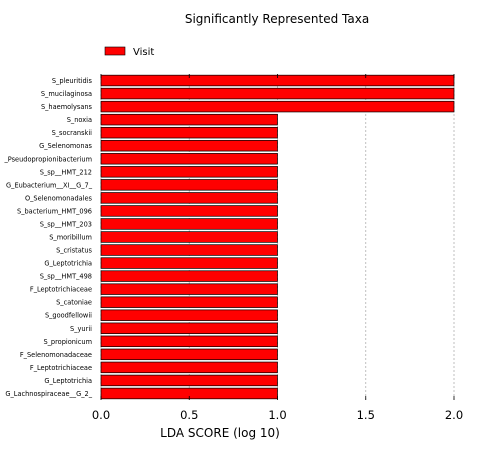 This screenshot has width=504, height=450. What do you see at coordinates (56, 355) in the screenshot?
I see `category-label: F_Selenomonadaceae` at bounding box center [56, 355].